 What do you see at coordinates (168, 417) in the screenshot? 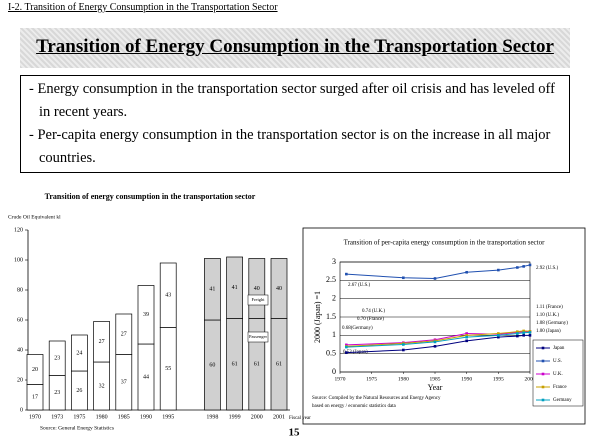
I see `x-tick-label: 1995` at bounding box center [168, 417].